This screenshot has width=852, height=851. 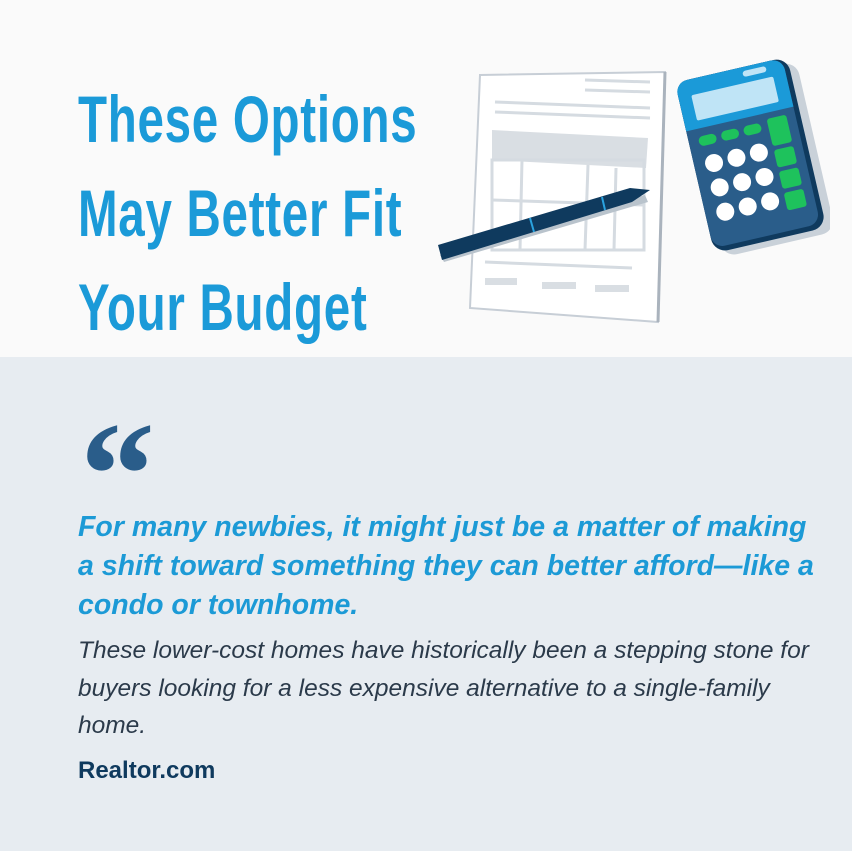 I want to click on title-line-1: These Options, so click(x=248, y=119).